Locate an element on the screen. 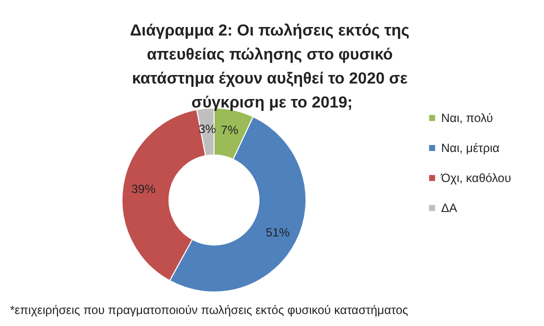  text: *επιχειρήσεις που πραγματοποιούν πωλήσεις εκτός φυσικού καταστήματος is located at coordinates (209, 310).